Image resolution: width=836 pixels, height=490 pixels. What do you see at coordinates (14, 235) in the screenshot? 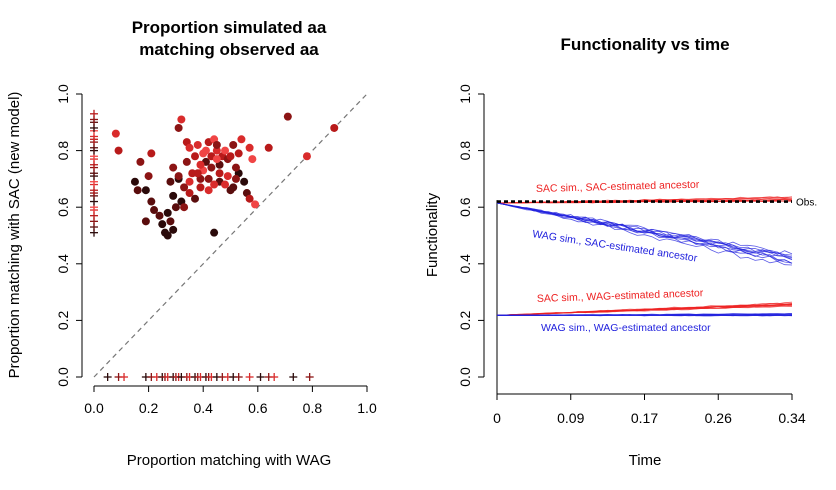
I see `left-y-axis-label: Proportion matching with SAC (new model)` at bounding box center [14, 235].